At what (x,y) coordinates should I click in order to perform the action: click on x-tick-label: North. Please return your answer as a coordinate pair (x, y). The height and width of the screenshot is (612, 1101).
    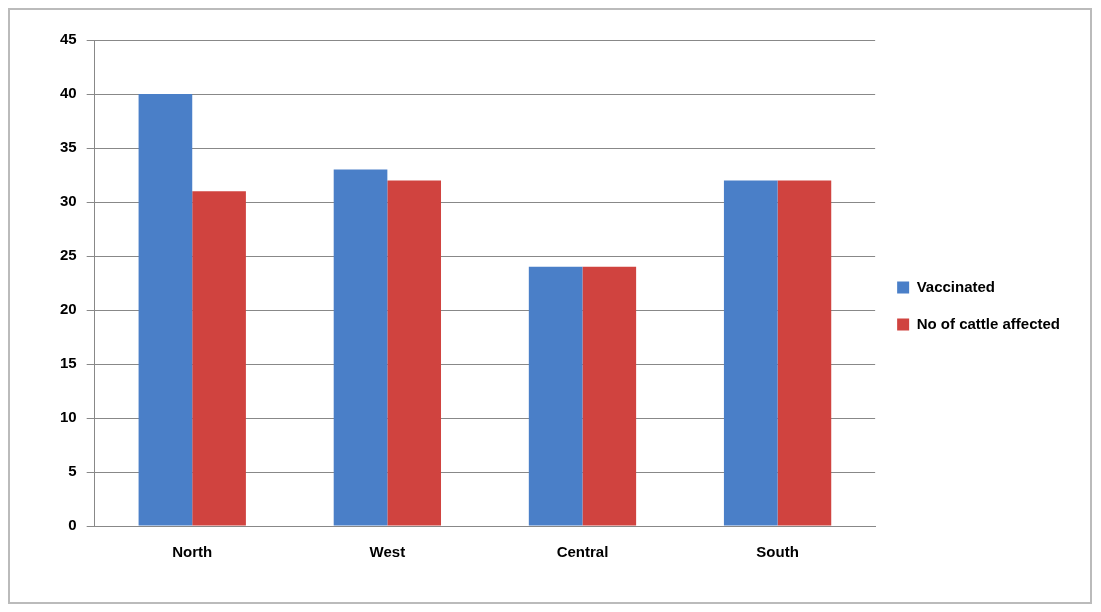
    Looking at the image, I should click on (192, 552).